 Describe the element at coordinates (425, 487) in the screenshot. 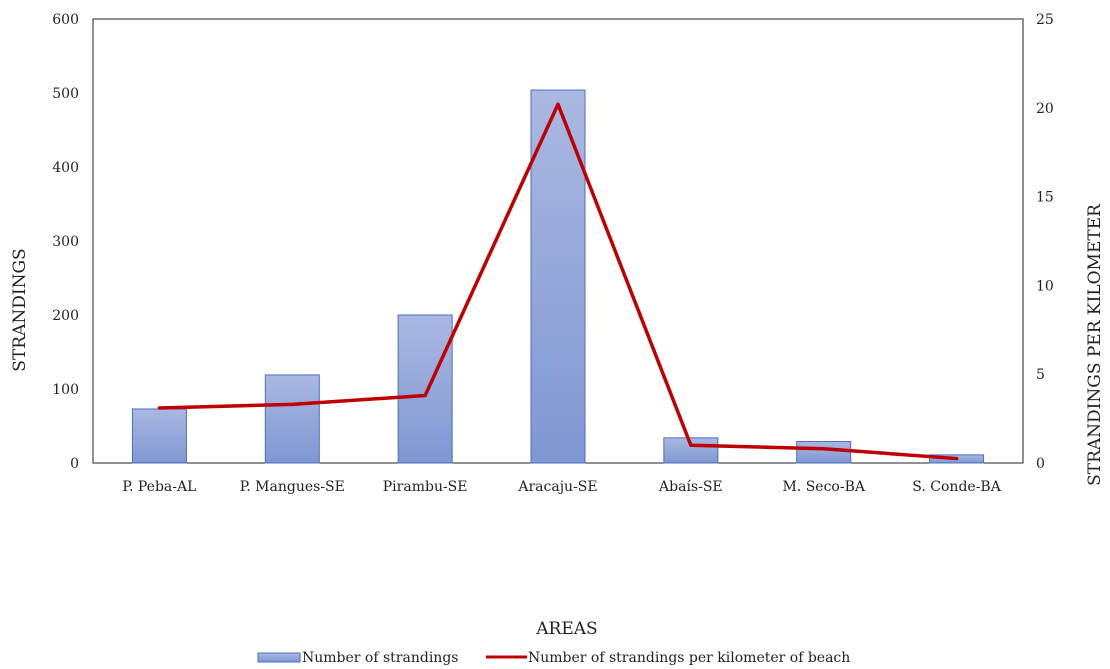

I see `x-tick-3: Pirambu-SE` at that location.